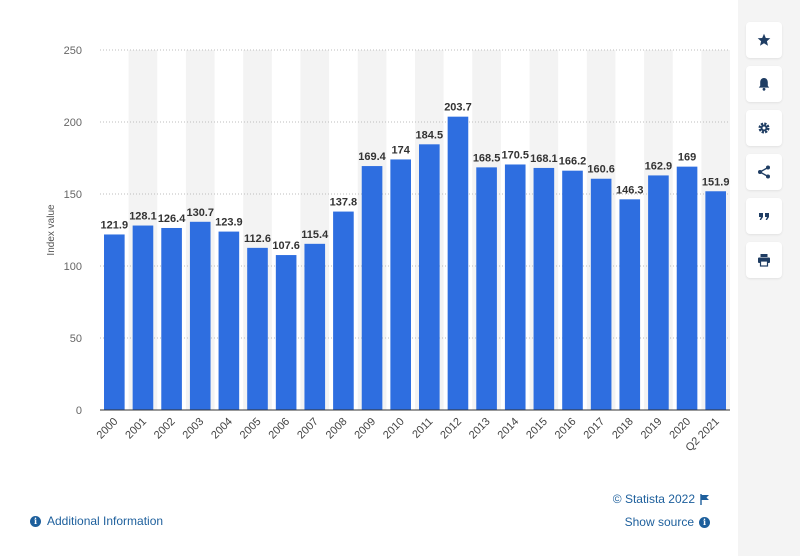 The image size is (800, 556). I want to click on x-tick-label: 2003, so click(194, 429).